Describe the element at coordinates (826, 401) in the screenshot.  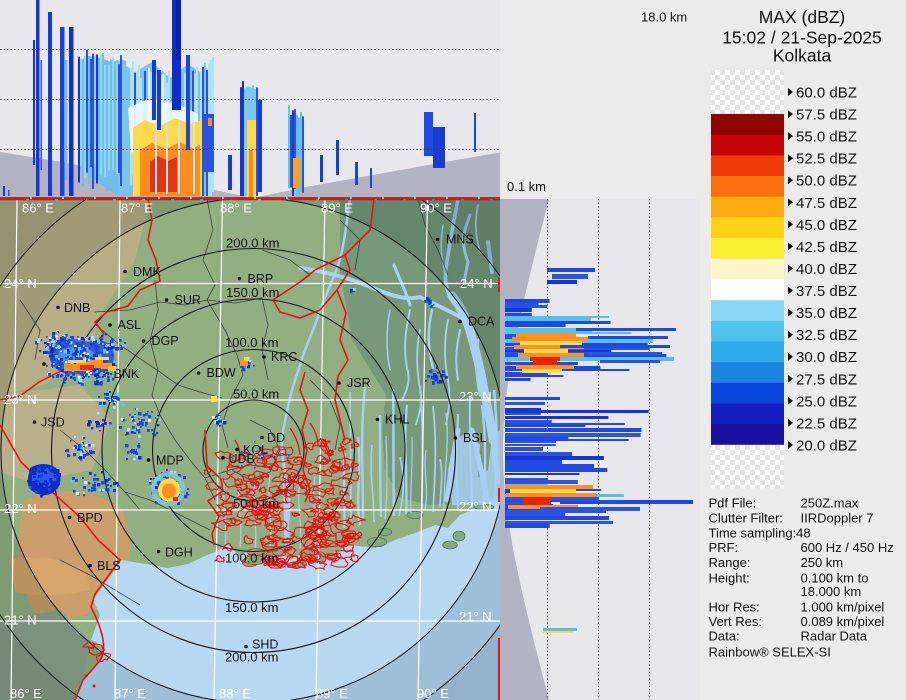
I see `svg-text: 25.0 dBZ` at that location.